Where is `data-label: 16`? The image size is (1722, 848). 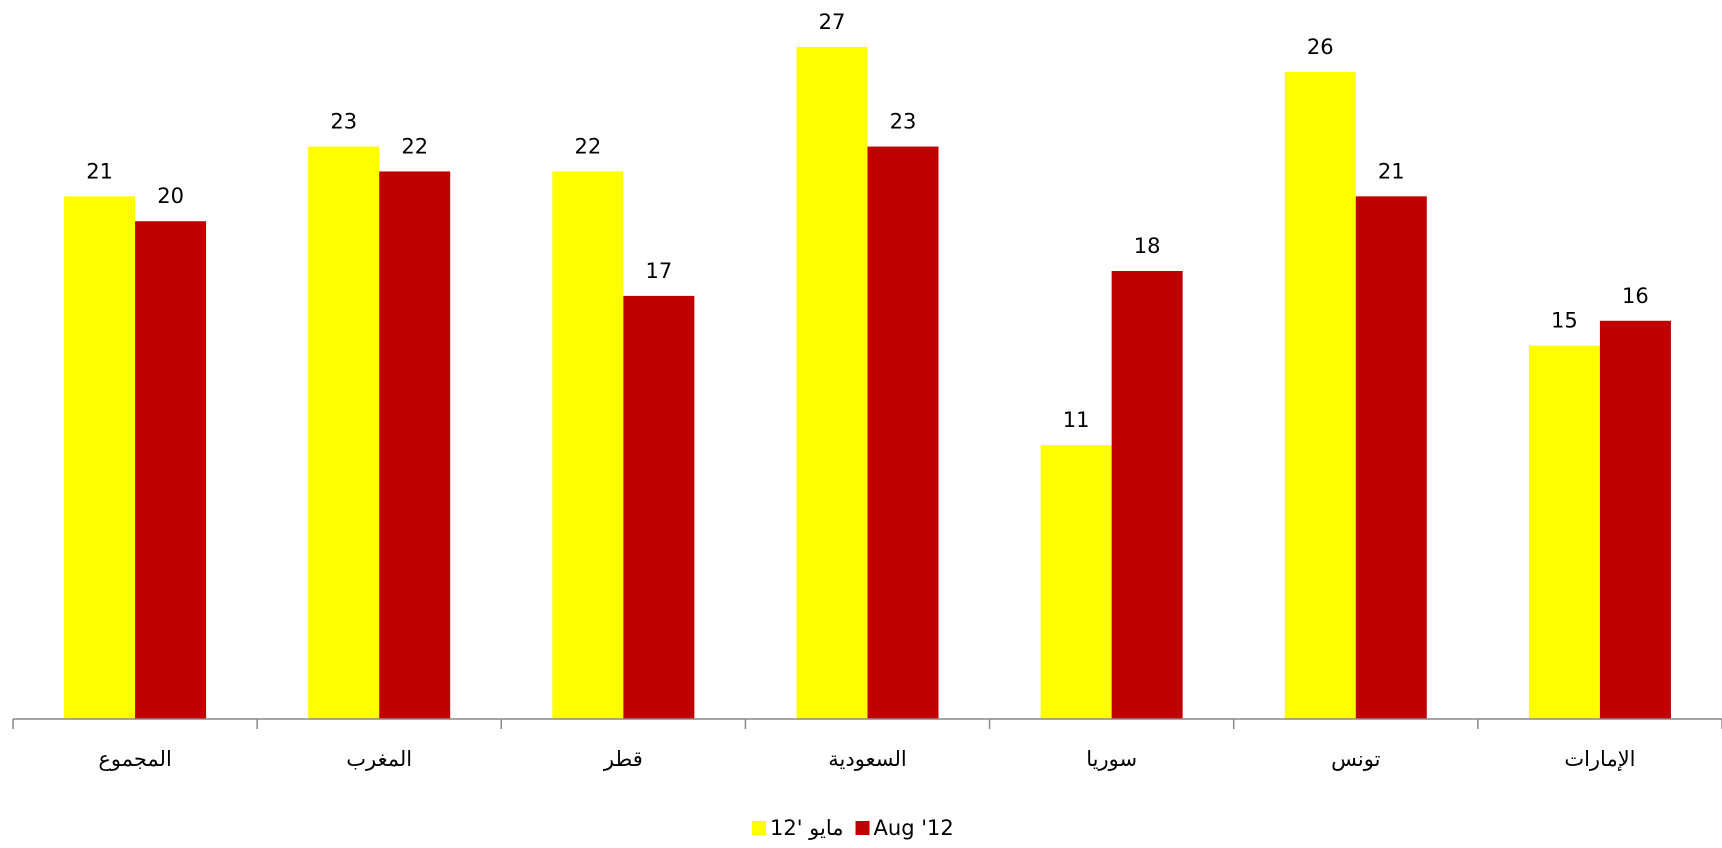
data-label: 16 is located at coordinates (1635, 296).